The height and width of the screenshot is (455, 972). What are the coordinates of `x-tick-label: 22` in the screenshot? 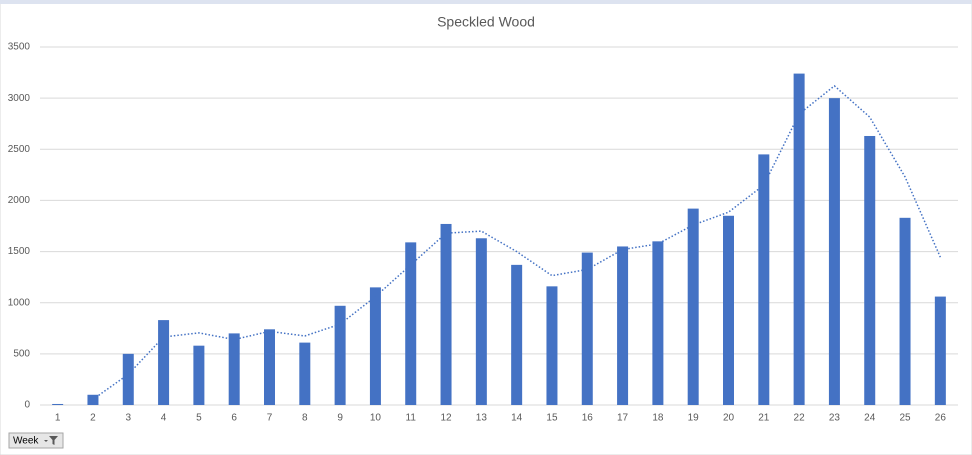 It's located at (800, 418).